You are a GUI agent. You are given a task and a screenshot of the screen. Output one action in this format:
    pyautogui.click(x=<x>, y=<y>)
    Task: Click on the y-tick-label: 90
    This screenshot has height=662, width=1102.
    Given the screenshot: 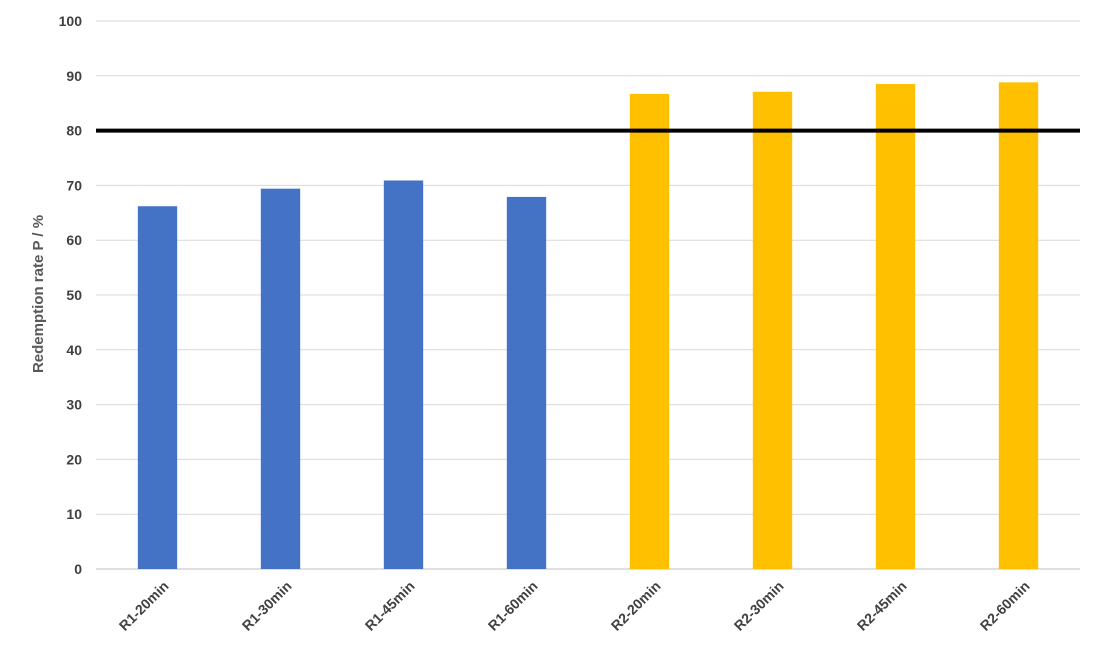 What is the action you would take?
    pyautogui.click(x=74, y=76)
    